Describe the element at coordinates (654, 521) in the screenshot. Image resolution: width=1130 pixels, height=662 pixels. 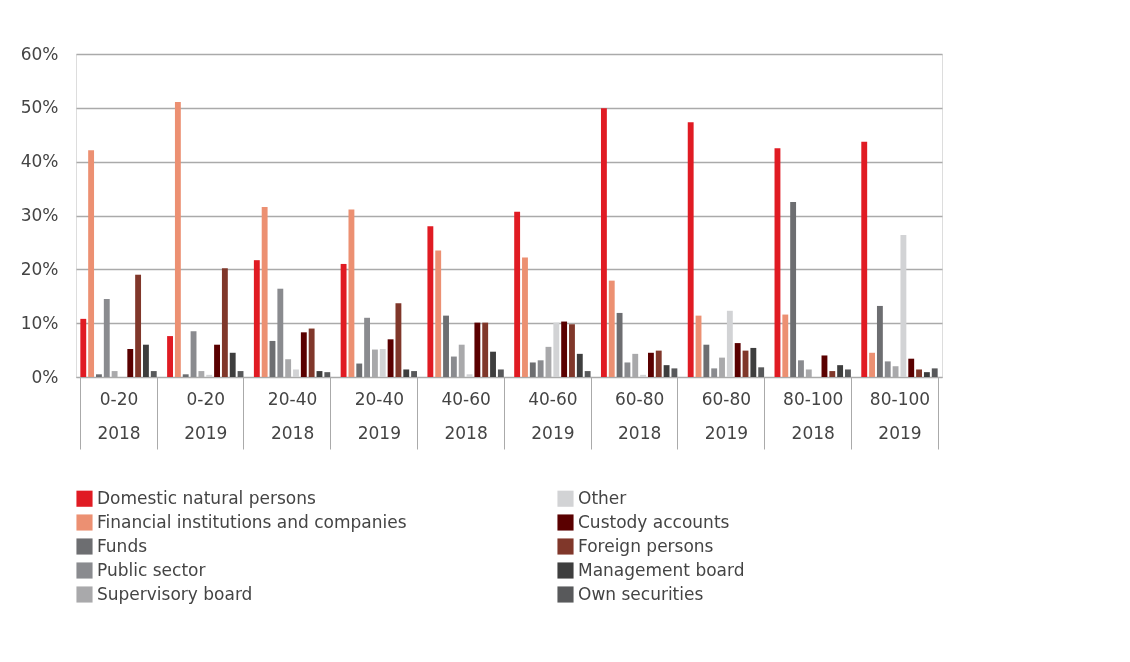
I see `legend-label: Custody accounts` at that location.